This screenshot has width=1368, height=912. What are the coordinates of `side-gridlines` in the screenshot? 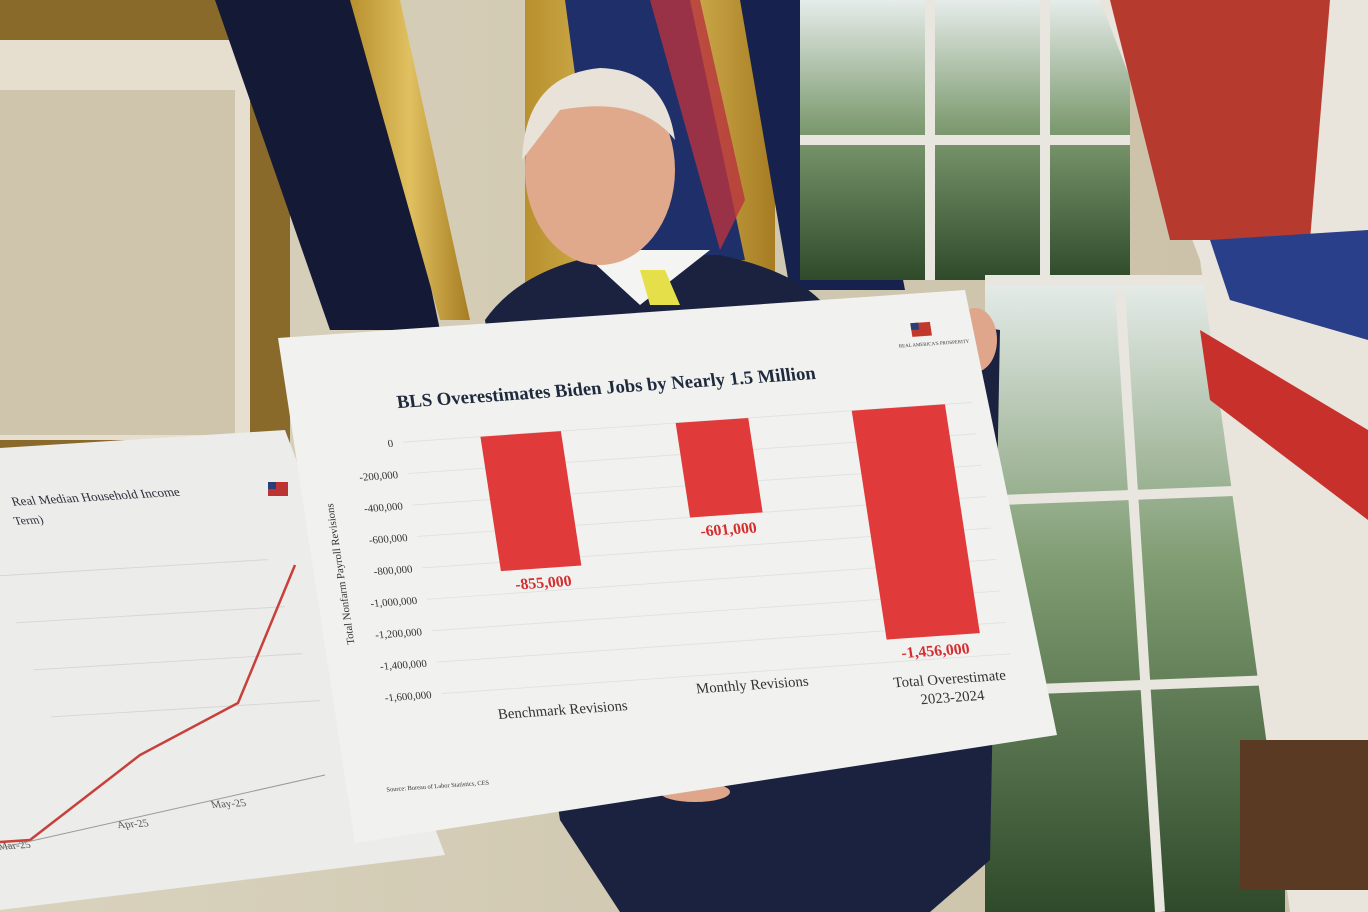 It's located at (160, 638).